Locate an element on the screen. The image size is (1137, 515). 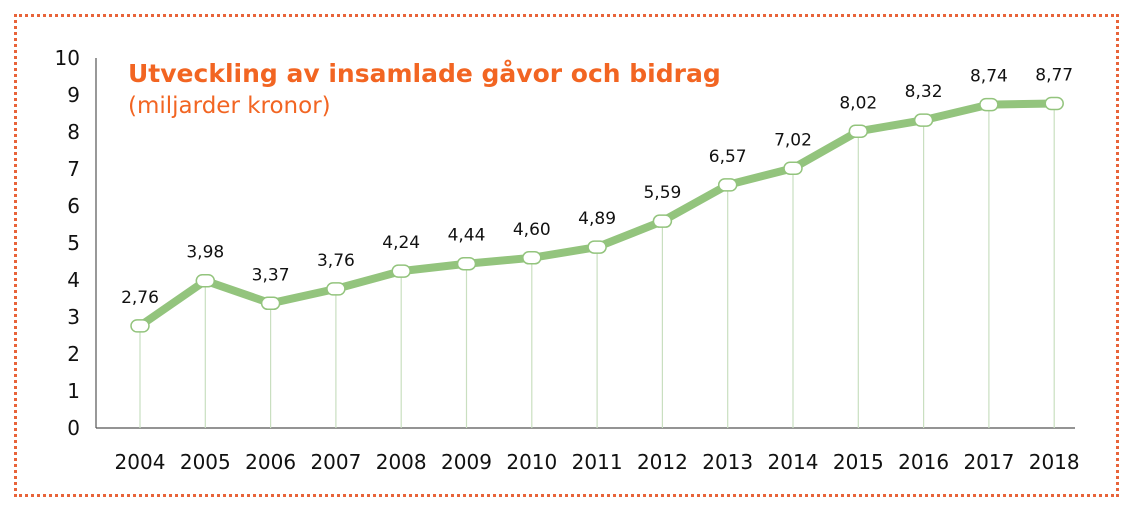
y-tick-label: 3 is located at coordinates (73, 317).